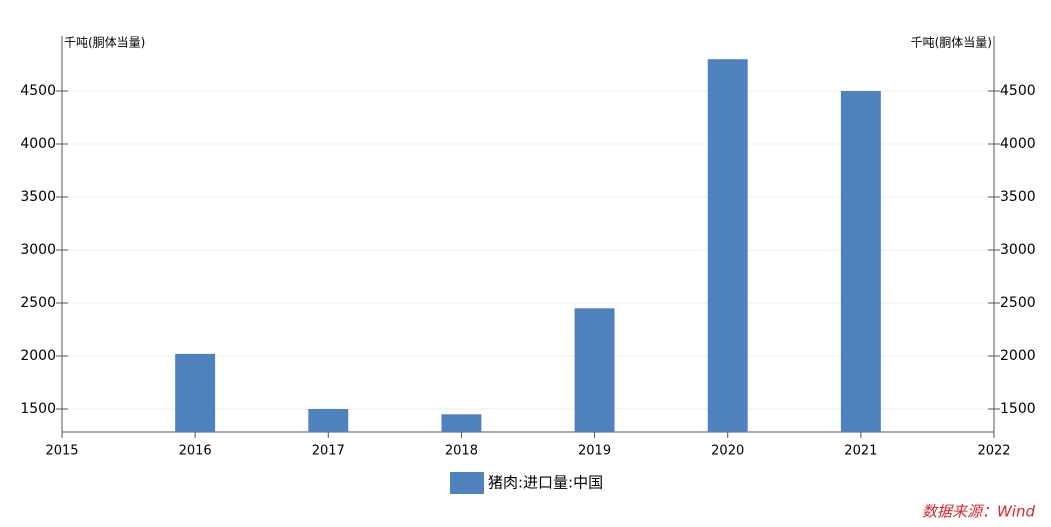 The width and height of the screenshot is (1051, 527). What do you see at coordinates (545, 483) in the screenshot?
I see `legend-label: 猪肉:进口量:中国` at bounding box center [545, 483].